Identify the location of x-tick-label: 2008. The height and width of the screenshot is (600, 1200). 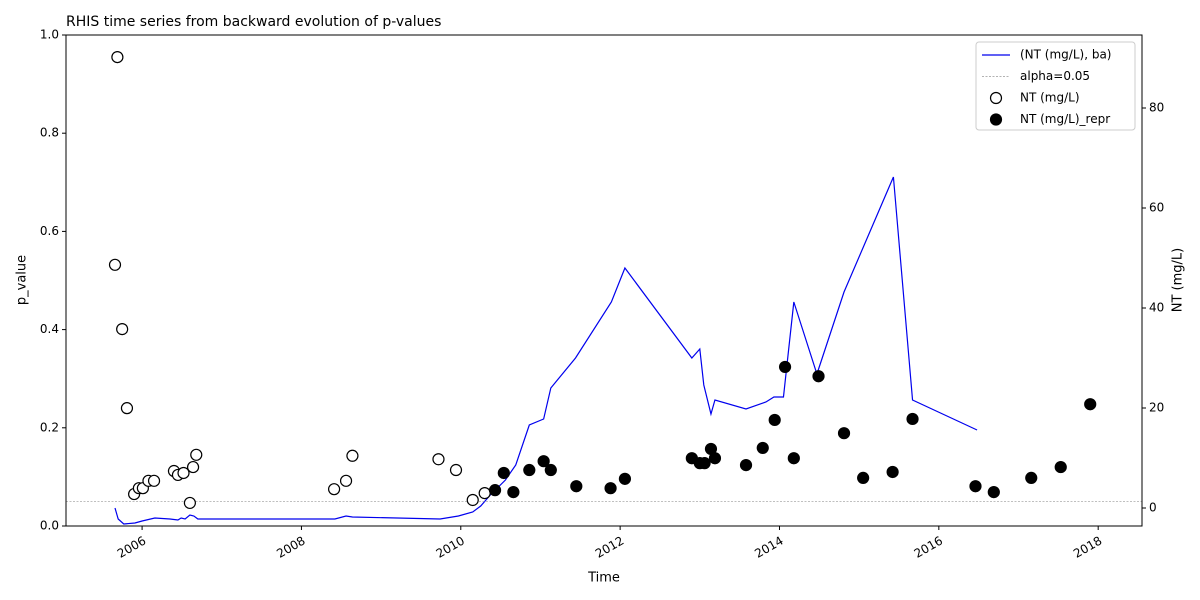
(290, 547).